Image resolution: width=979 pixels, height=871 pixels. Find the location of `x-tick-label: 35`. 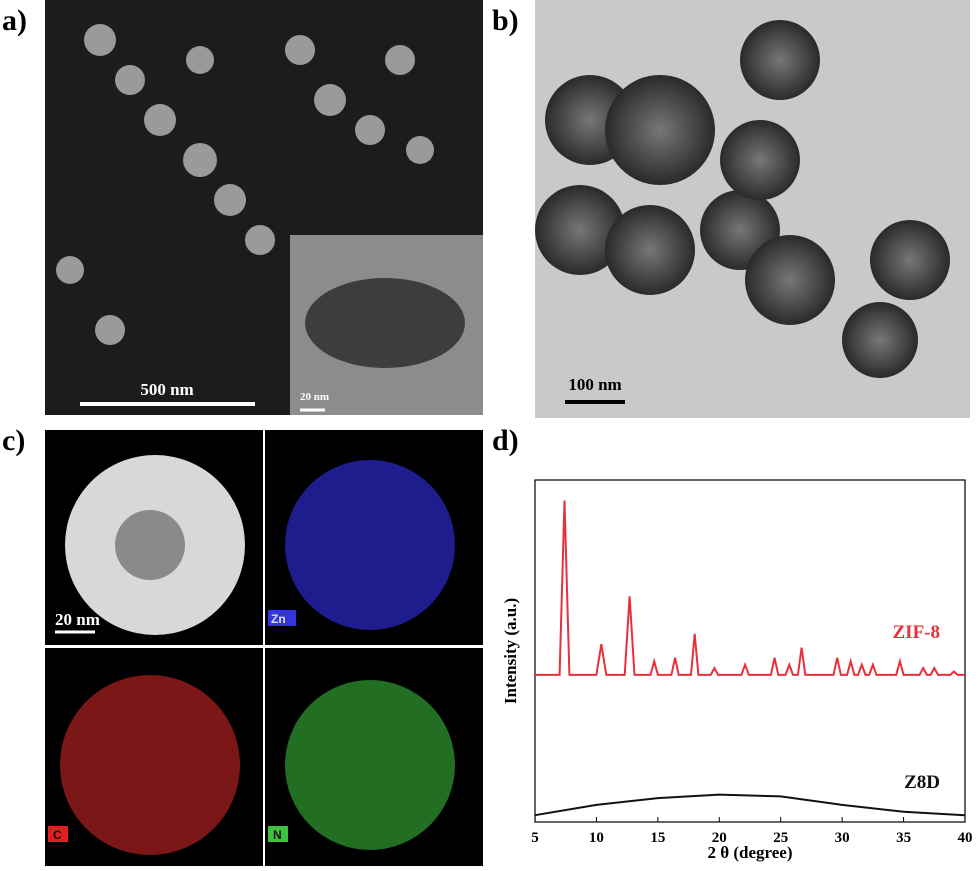

x-tick-label: 35 is located at coordinates (903, 838).